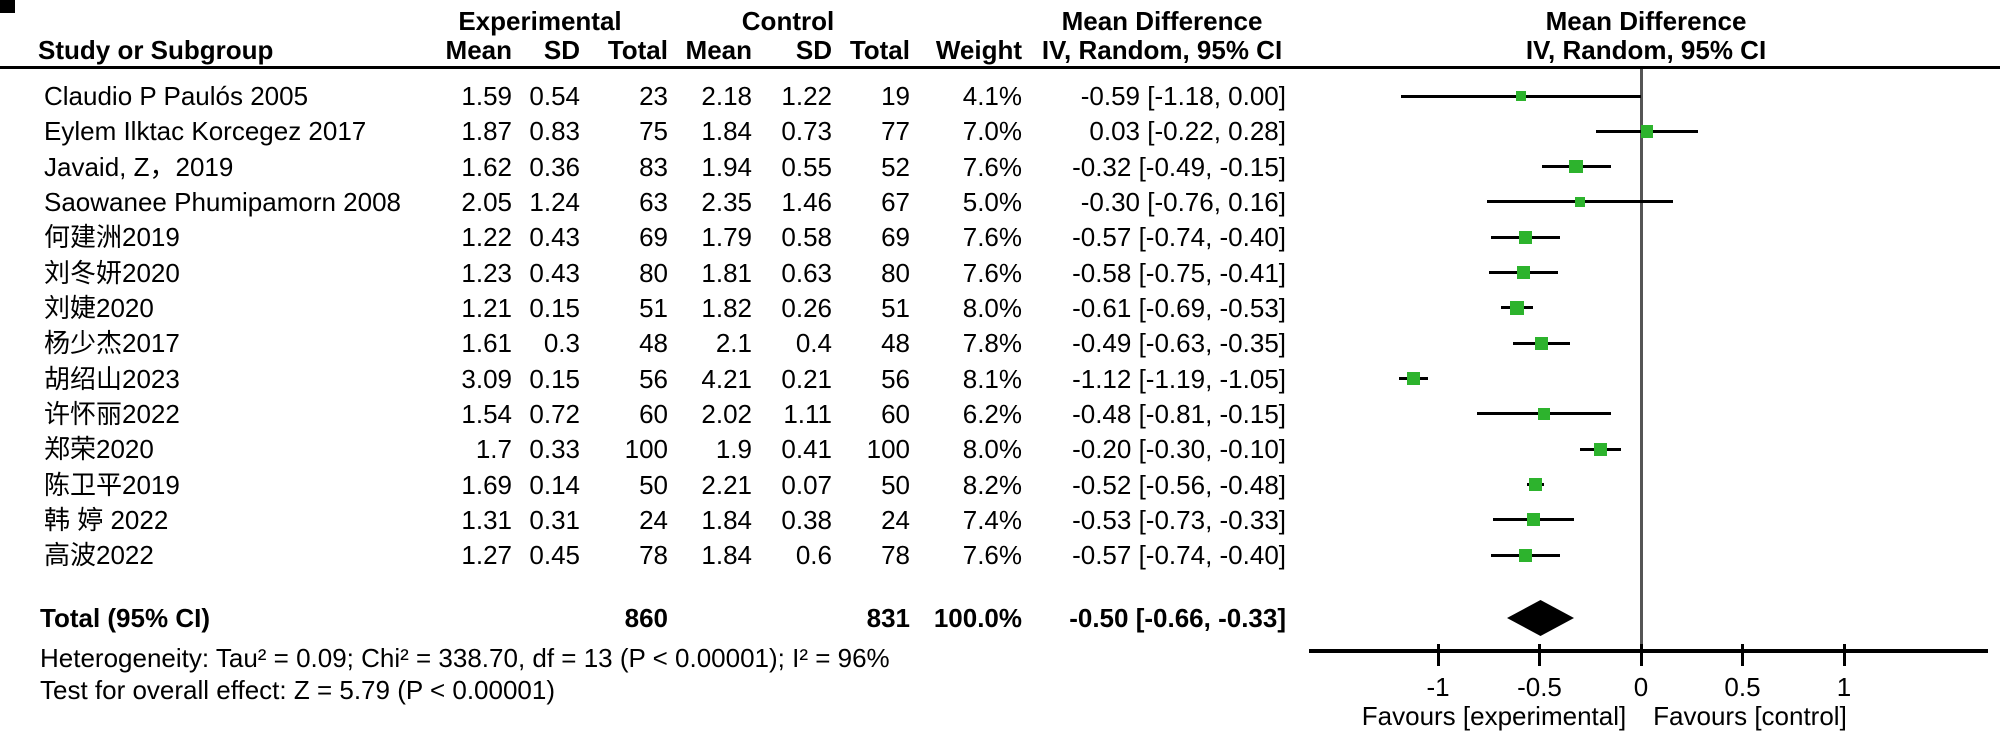  Describe the element at coordinates (561, 343) in the screenshot. I see `sd-e-cell: 0.3` at that location.